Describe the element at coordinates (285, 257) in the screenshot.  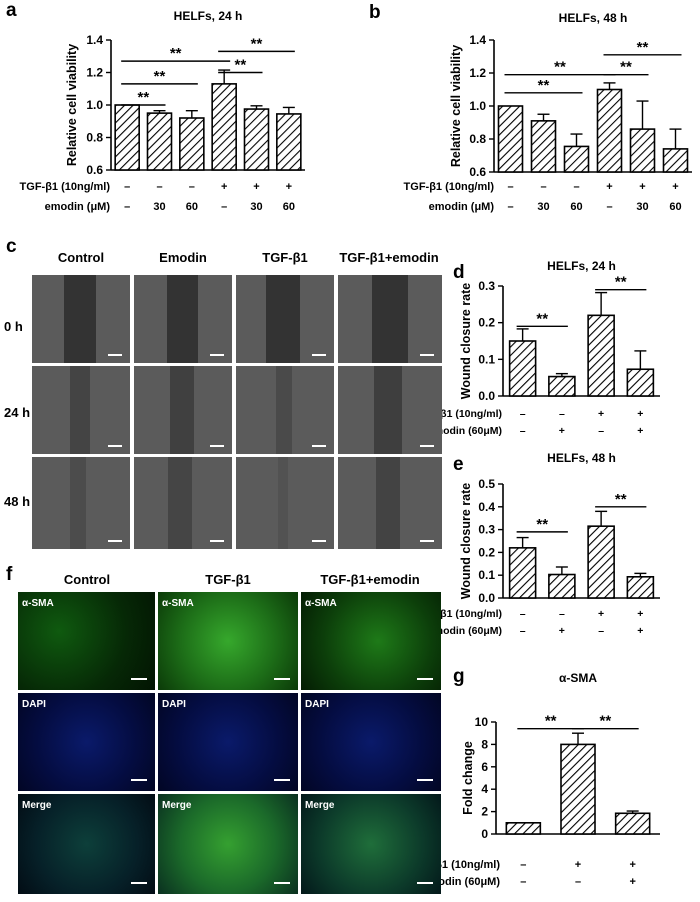
I see `wound-col-tgf: TGF-β1` at that location.